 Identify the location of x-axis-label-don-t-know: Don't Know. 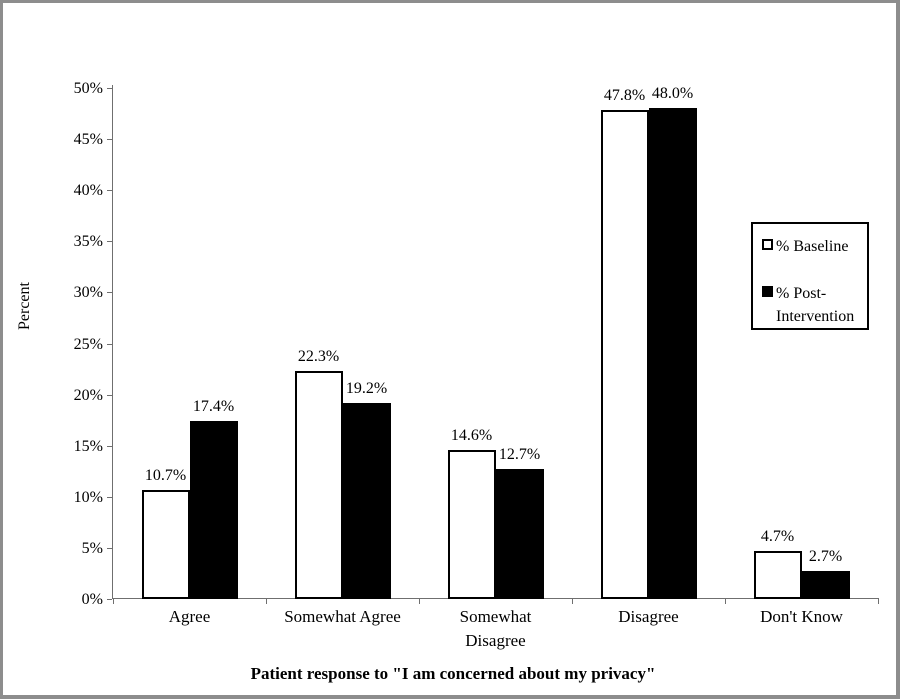
(801, 616).